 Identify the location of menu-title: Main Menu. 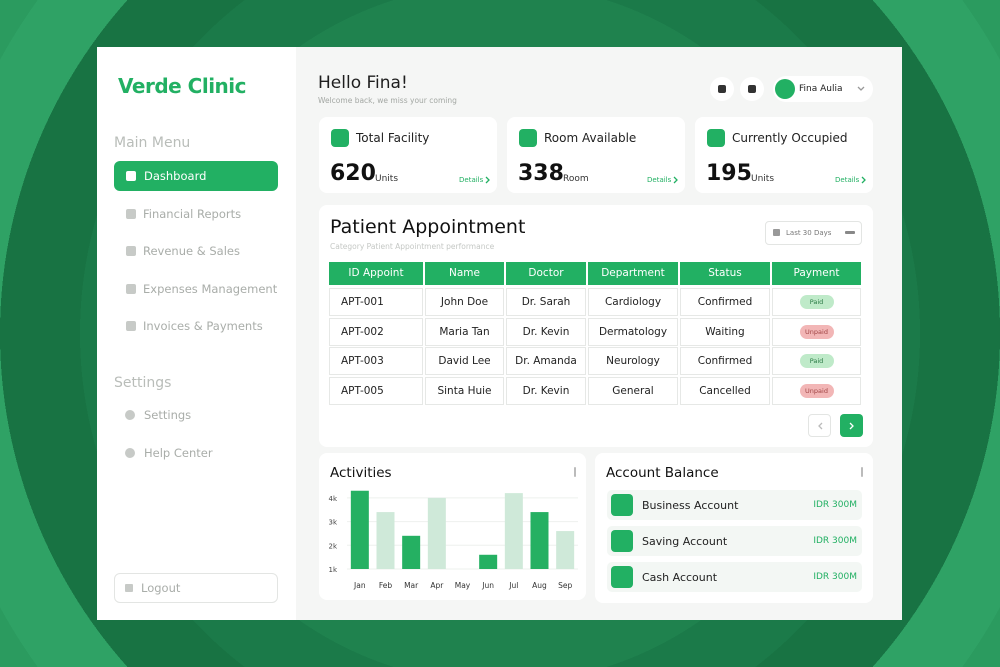
(152, 143).